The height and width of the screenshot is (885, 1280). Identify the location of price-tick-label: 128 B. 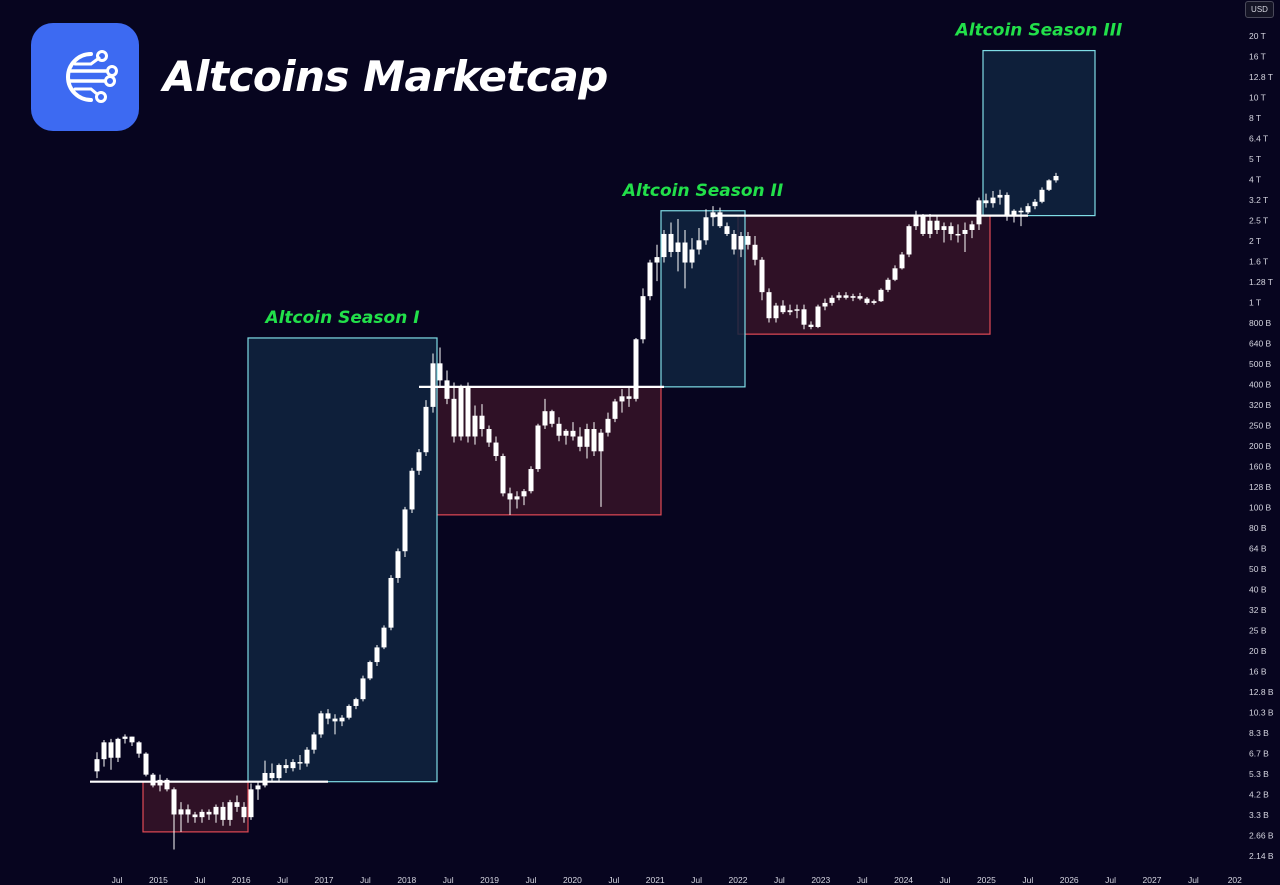
(1260, 487).